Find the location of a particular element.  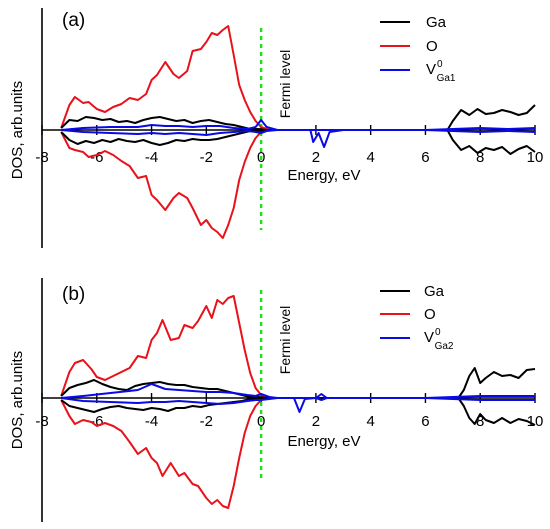

legend-label-v: V0 Ga1 is located at coordinates (441, 71).